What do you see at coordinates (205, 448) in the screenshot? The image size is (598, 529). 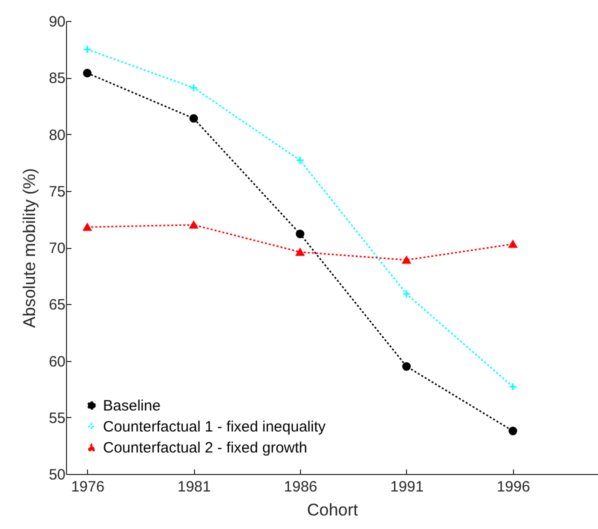 I see `legend-label: Counterfactual 2 - fixed growth` at bounding box center [205, 448].